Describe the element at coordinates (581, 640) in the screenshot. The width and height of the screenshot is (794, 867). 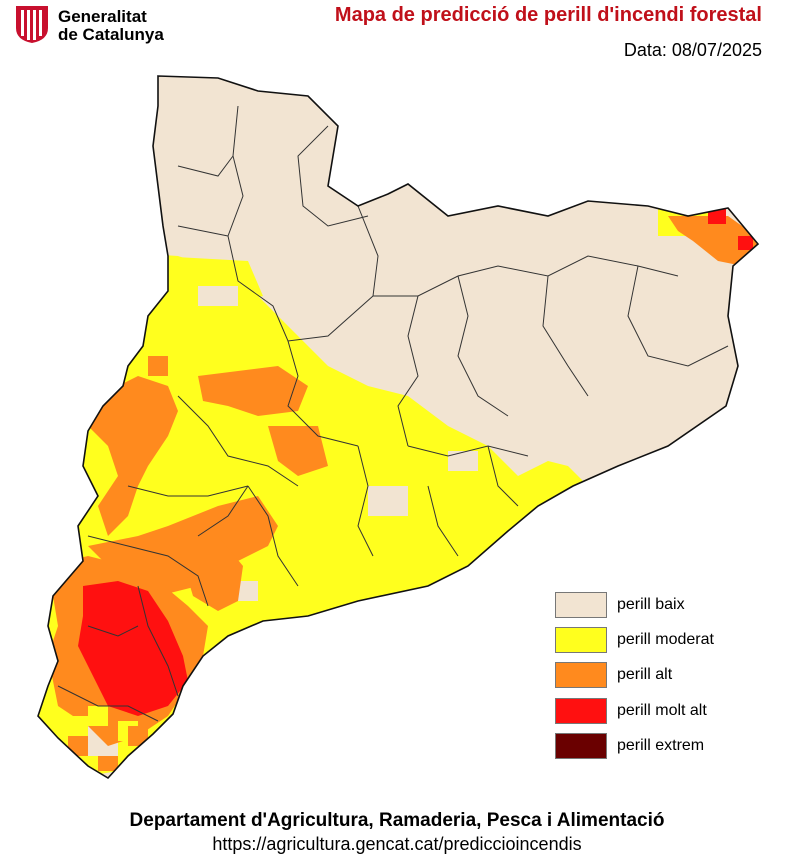
I see `legend-swatch-perill-moderat` at that location.